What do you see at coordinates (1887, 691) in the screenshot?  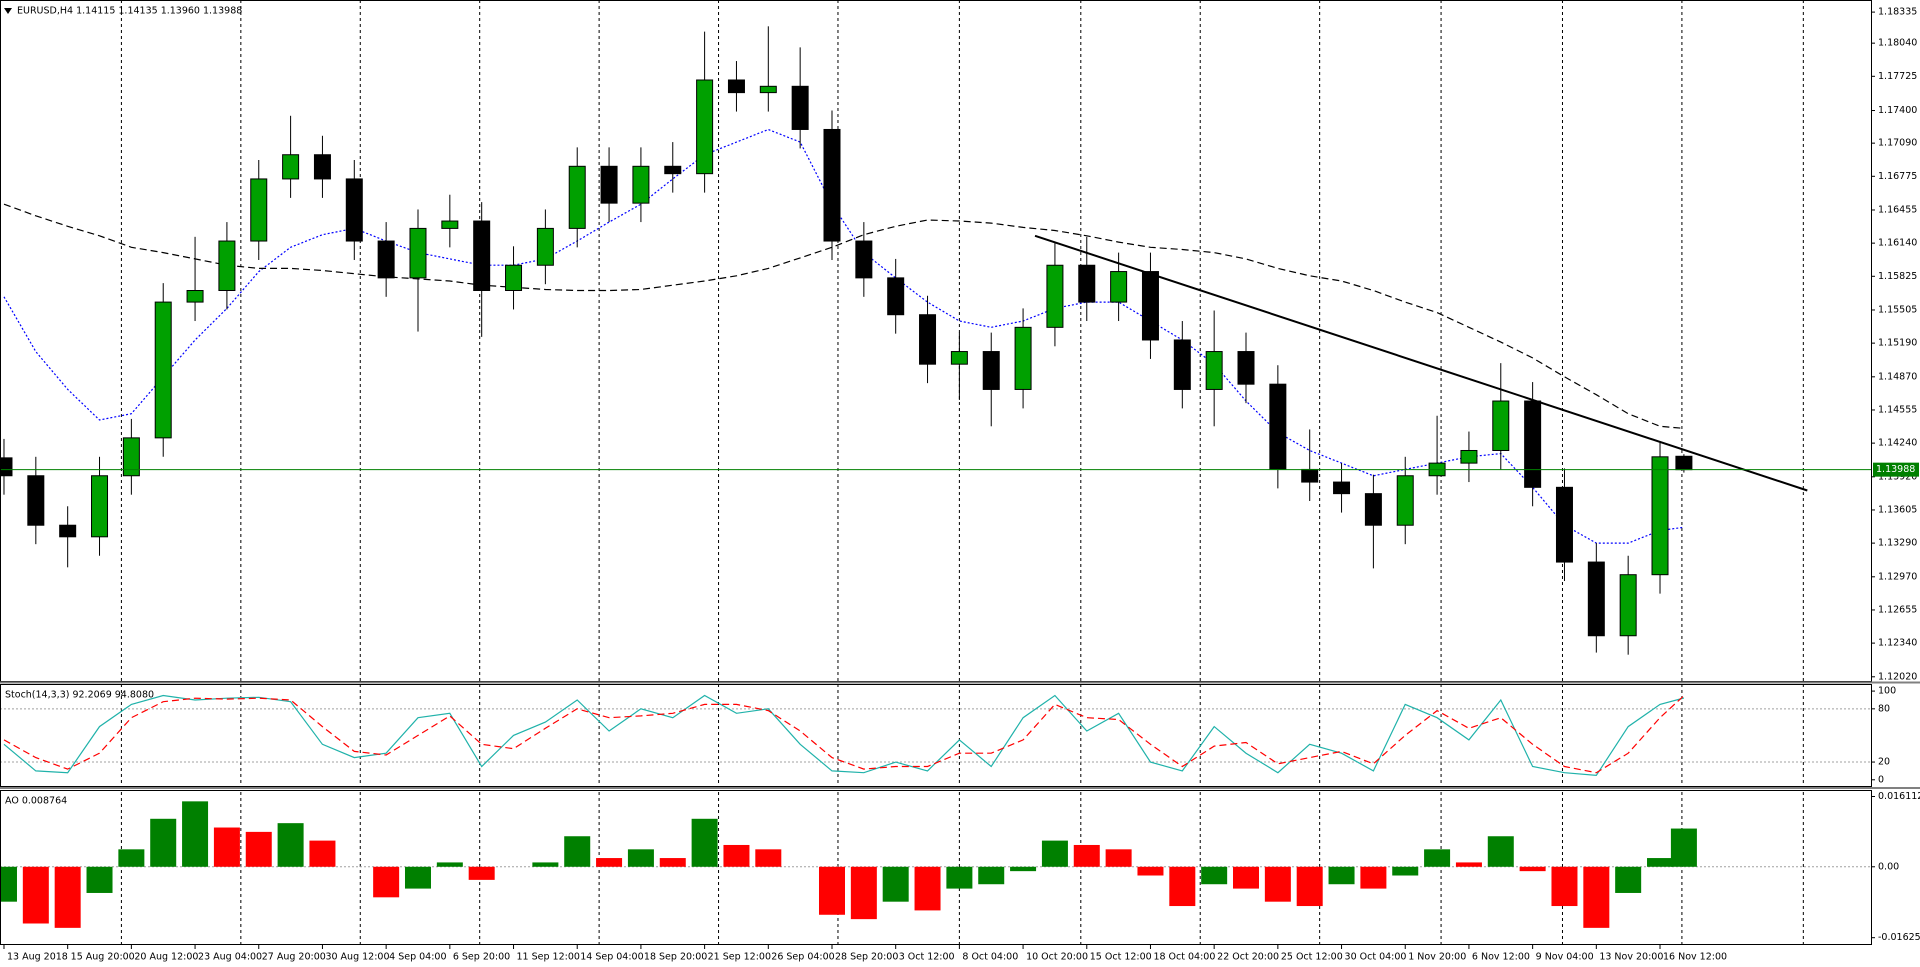 I see `y-tick-label: 100` at bounding box center [1887, 691].